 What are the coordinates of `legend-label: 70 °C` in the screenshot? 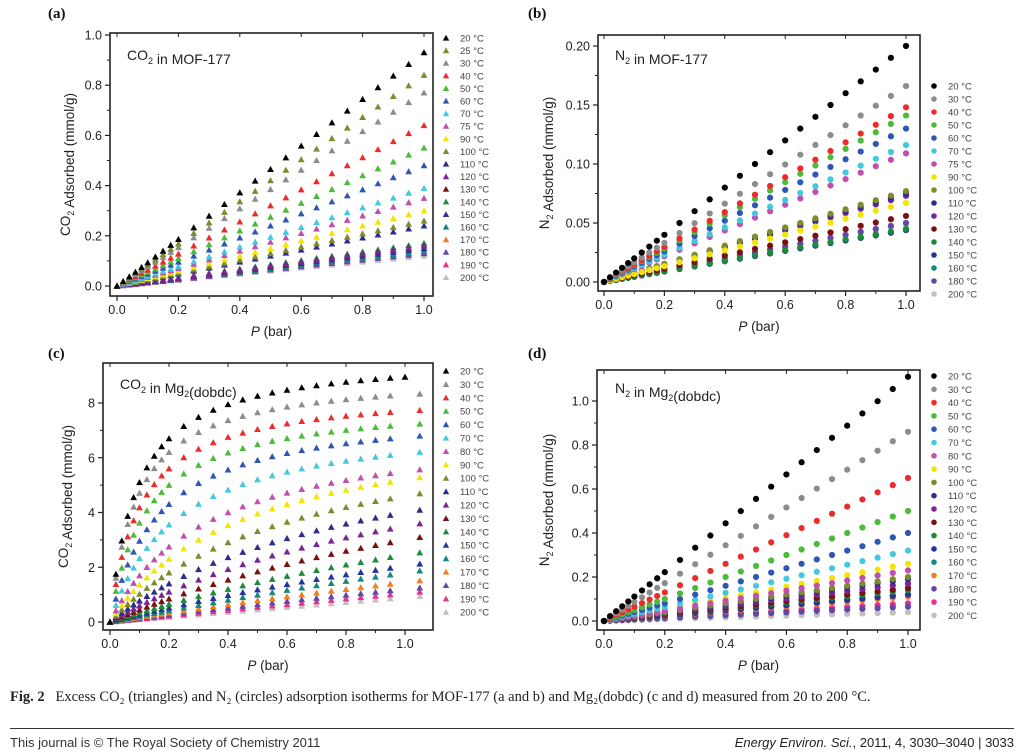 It's located at (472, 439).